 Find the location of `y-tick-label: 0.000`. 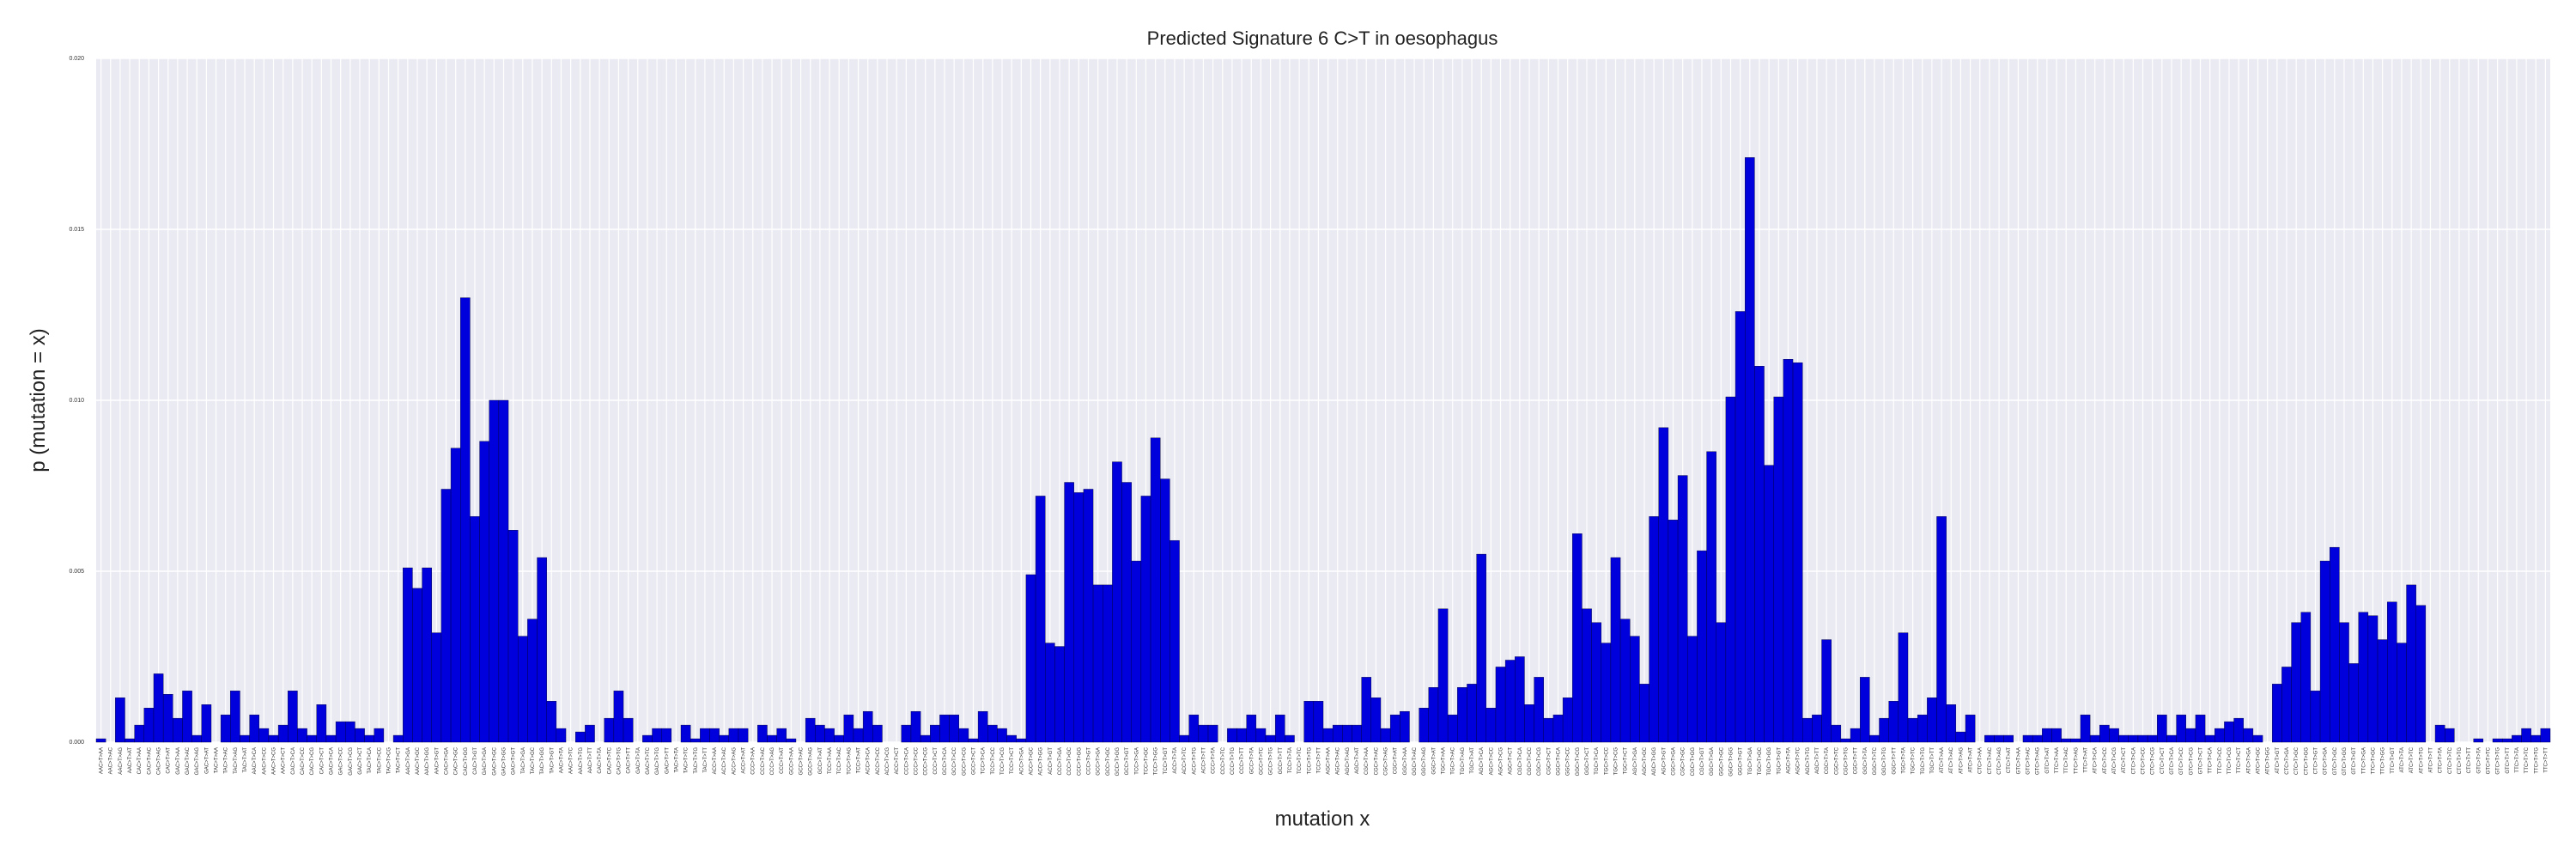

y-tick-label: 0.000 is located at coordinates (77, 743).